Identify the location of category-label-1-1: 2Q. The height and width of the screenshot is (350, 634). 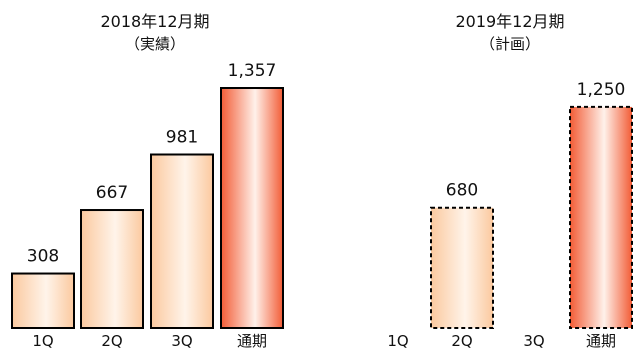
(461, 341).